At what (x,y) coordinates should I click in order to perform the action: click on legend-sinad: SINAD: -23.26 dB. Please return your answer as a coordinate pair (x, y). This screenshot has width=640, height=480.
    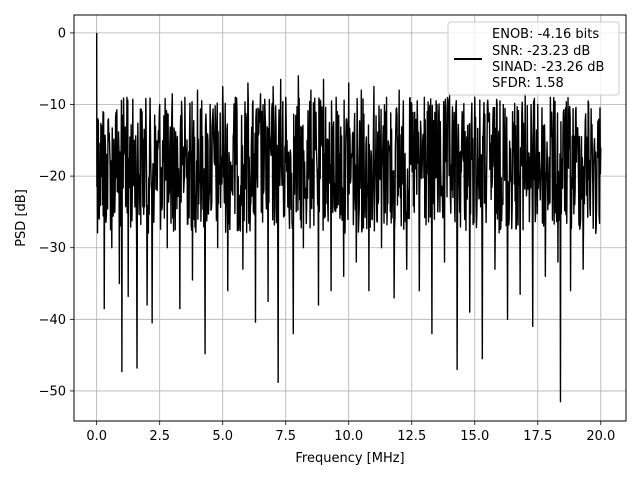
    Looking at the image, I should click on (548, 67).